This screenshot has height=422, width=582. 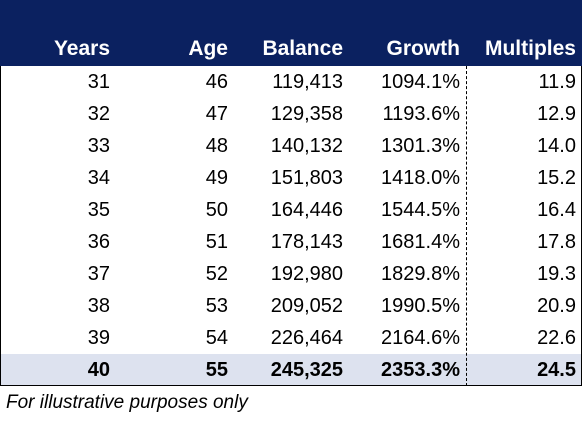 What do you see at coordinates (556, 274) in the screenshot?
I see `table-cell: 19.3` at bounding box center [556, 274].